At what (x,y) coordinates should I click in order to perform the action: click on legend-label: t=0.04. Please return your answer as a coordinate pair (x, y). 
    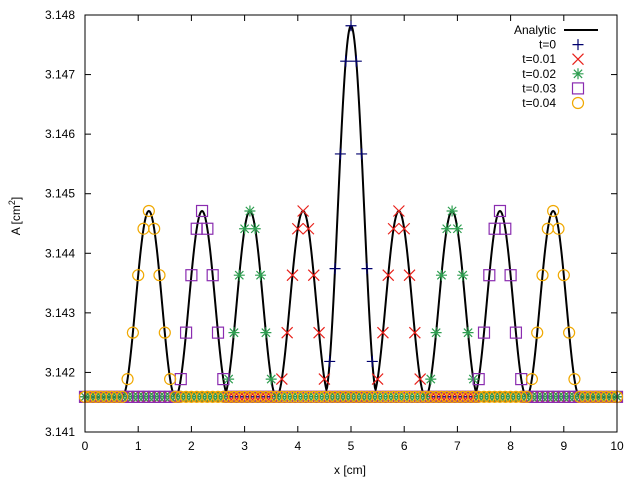
    Looking at the image, I should click on (539, 103).